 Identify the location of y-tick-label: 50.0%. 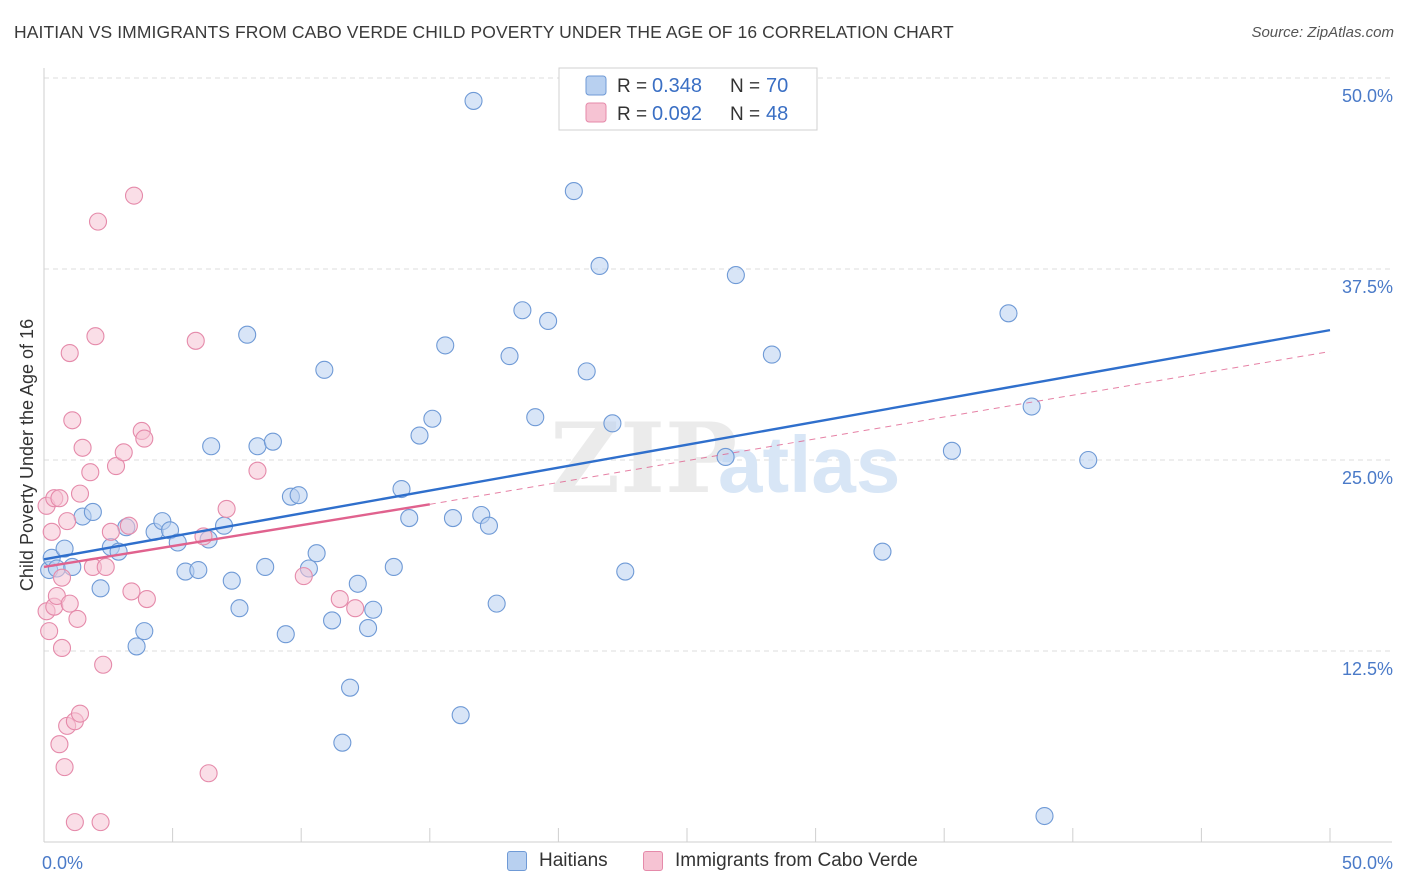
(1367, 96).